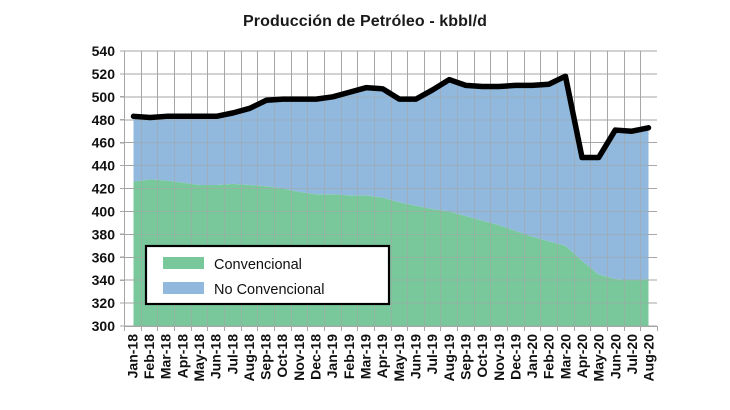  I want to click on x-axis-tick: Feb-19, so click(349, 356).